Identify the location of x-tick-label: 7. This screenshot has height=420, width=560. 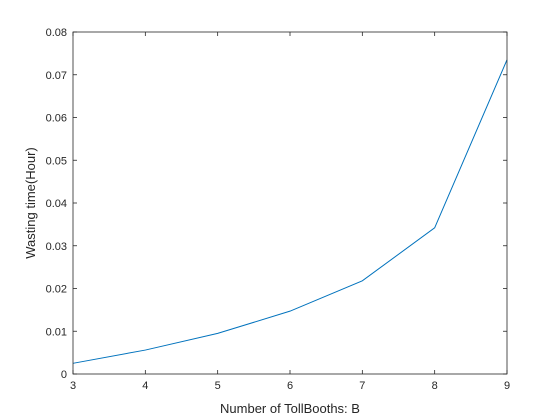
(362, 386).